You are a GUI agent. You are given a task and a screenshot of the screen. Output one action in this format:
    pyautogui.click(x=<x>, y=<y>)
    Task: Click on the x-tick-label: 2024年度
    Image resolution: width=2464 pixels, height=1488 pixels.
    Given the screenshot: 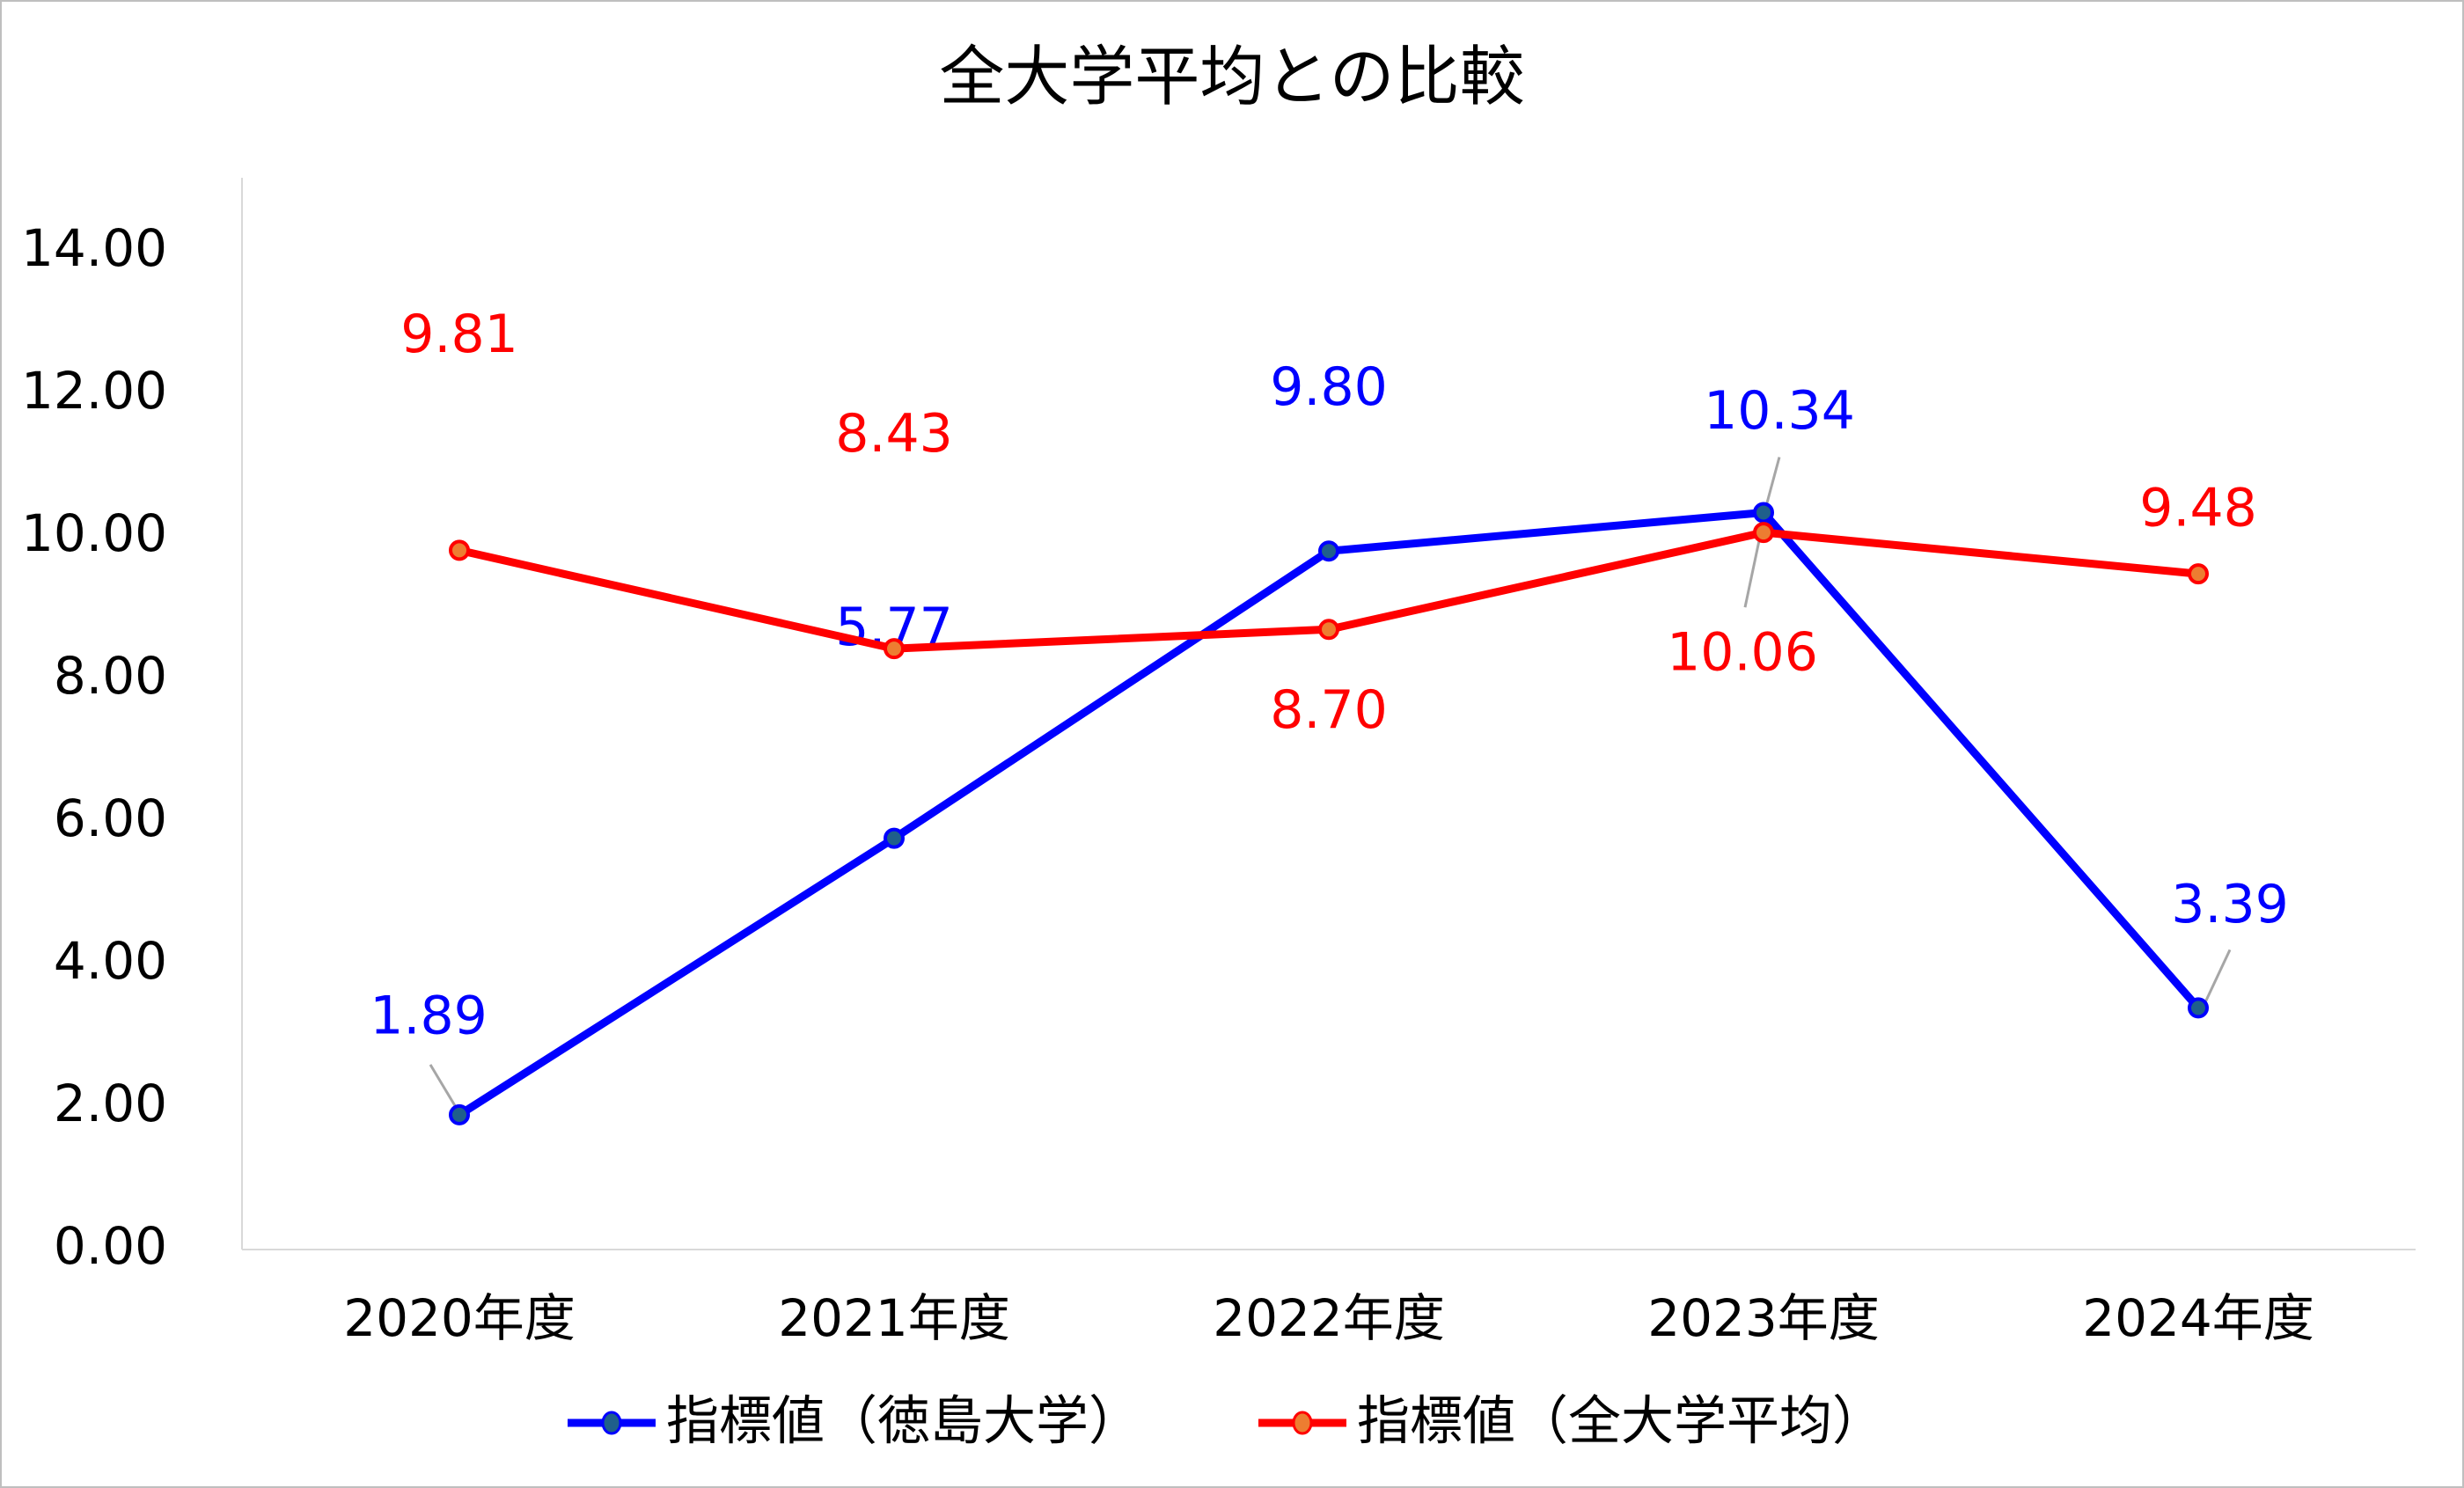 What is the action you would take?
    pyautogui.click(x=2198, y=1318)
    